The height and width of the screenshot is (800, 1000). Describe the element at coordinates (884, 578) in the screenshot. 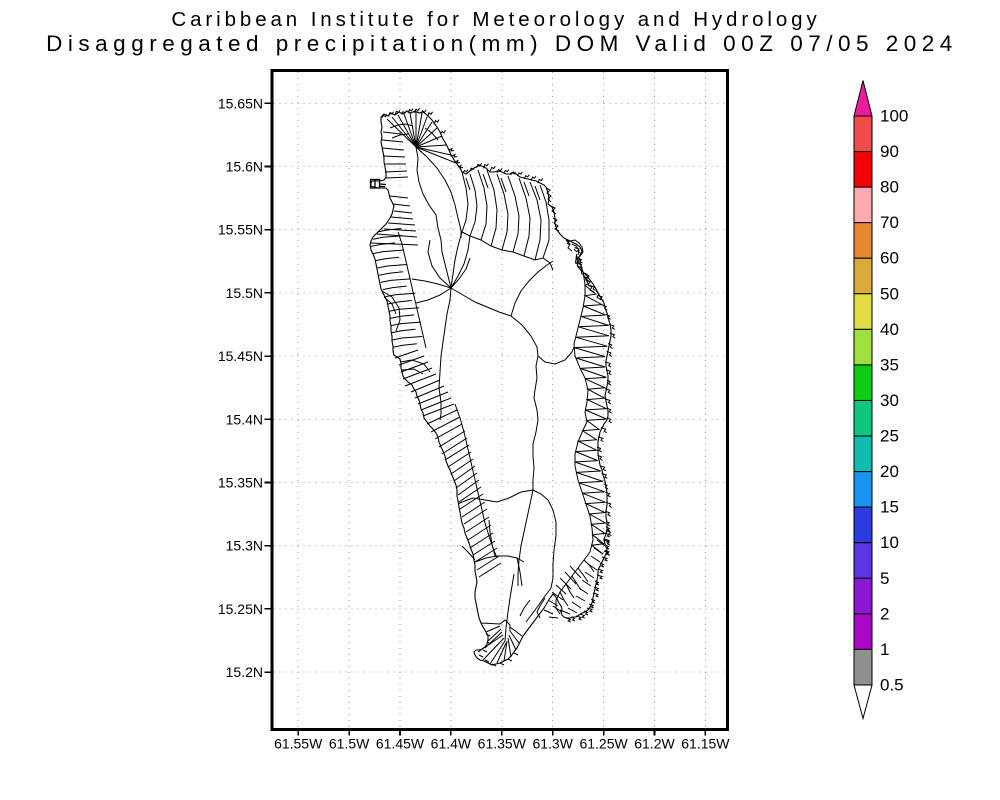

I see `svg-text: 5` at that location.